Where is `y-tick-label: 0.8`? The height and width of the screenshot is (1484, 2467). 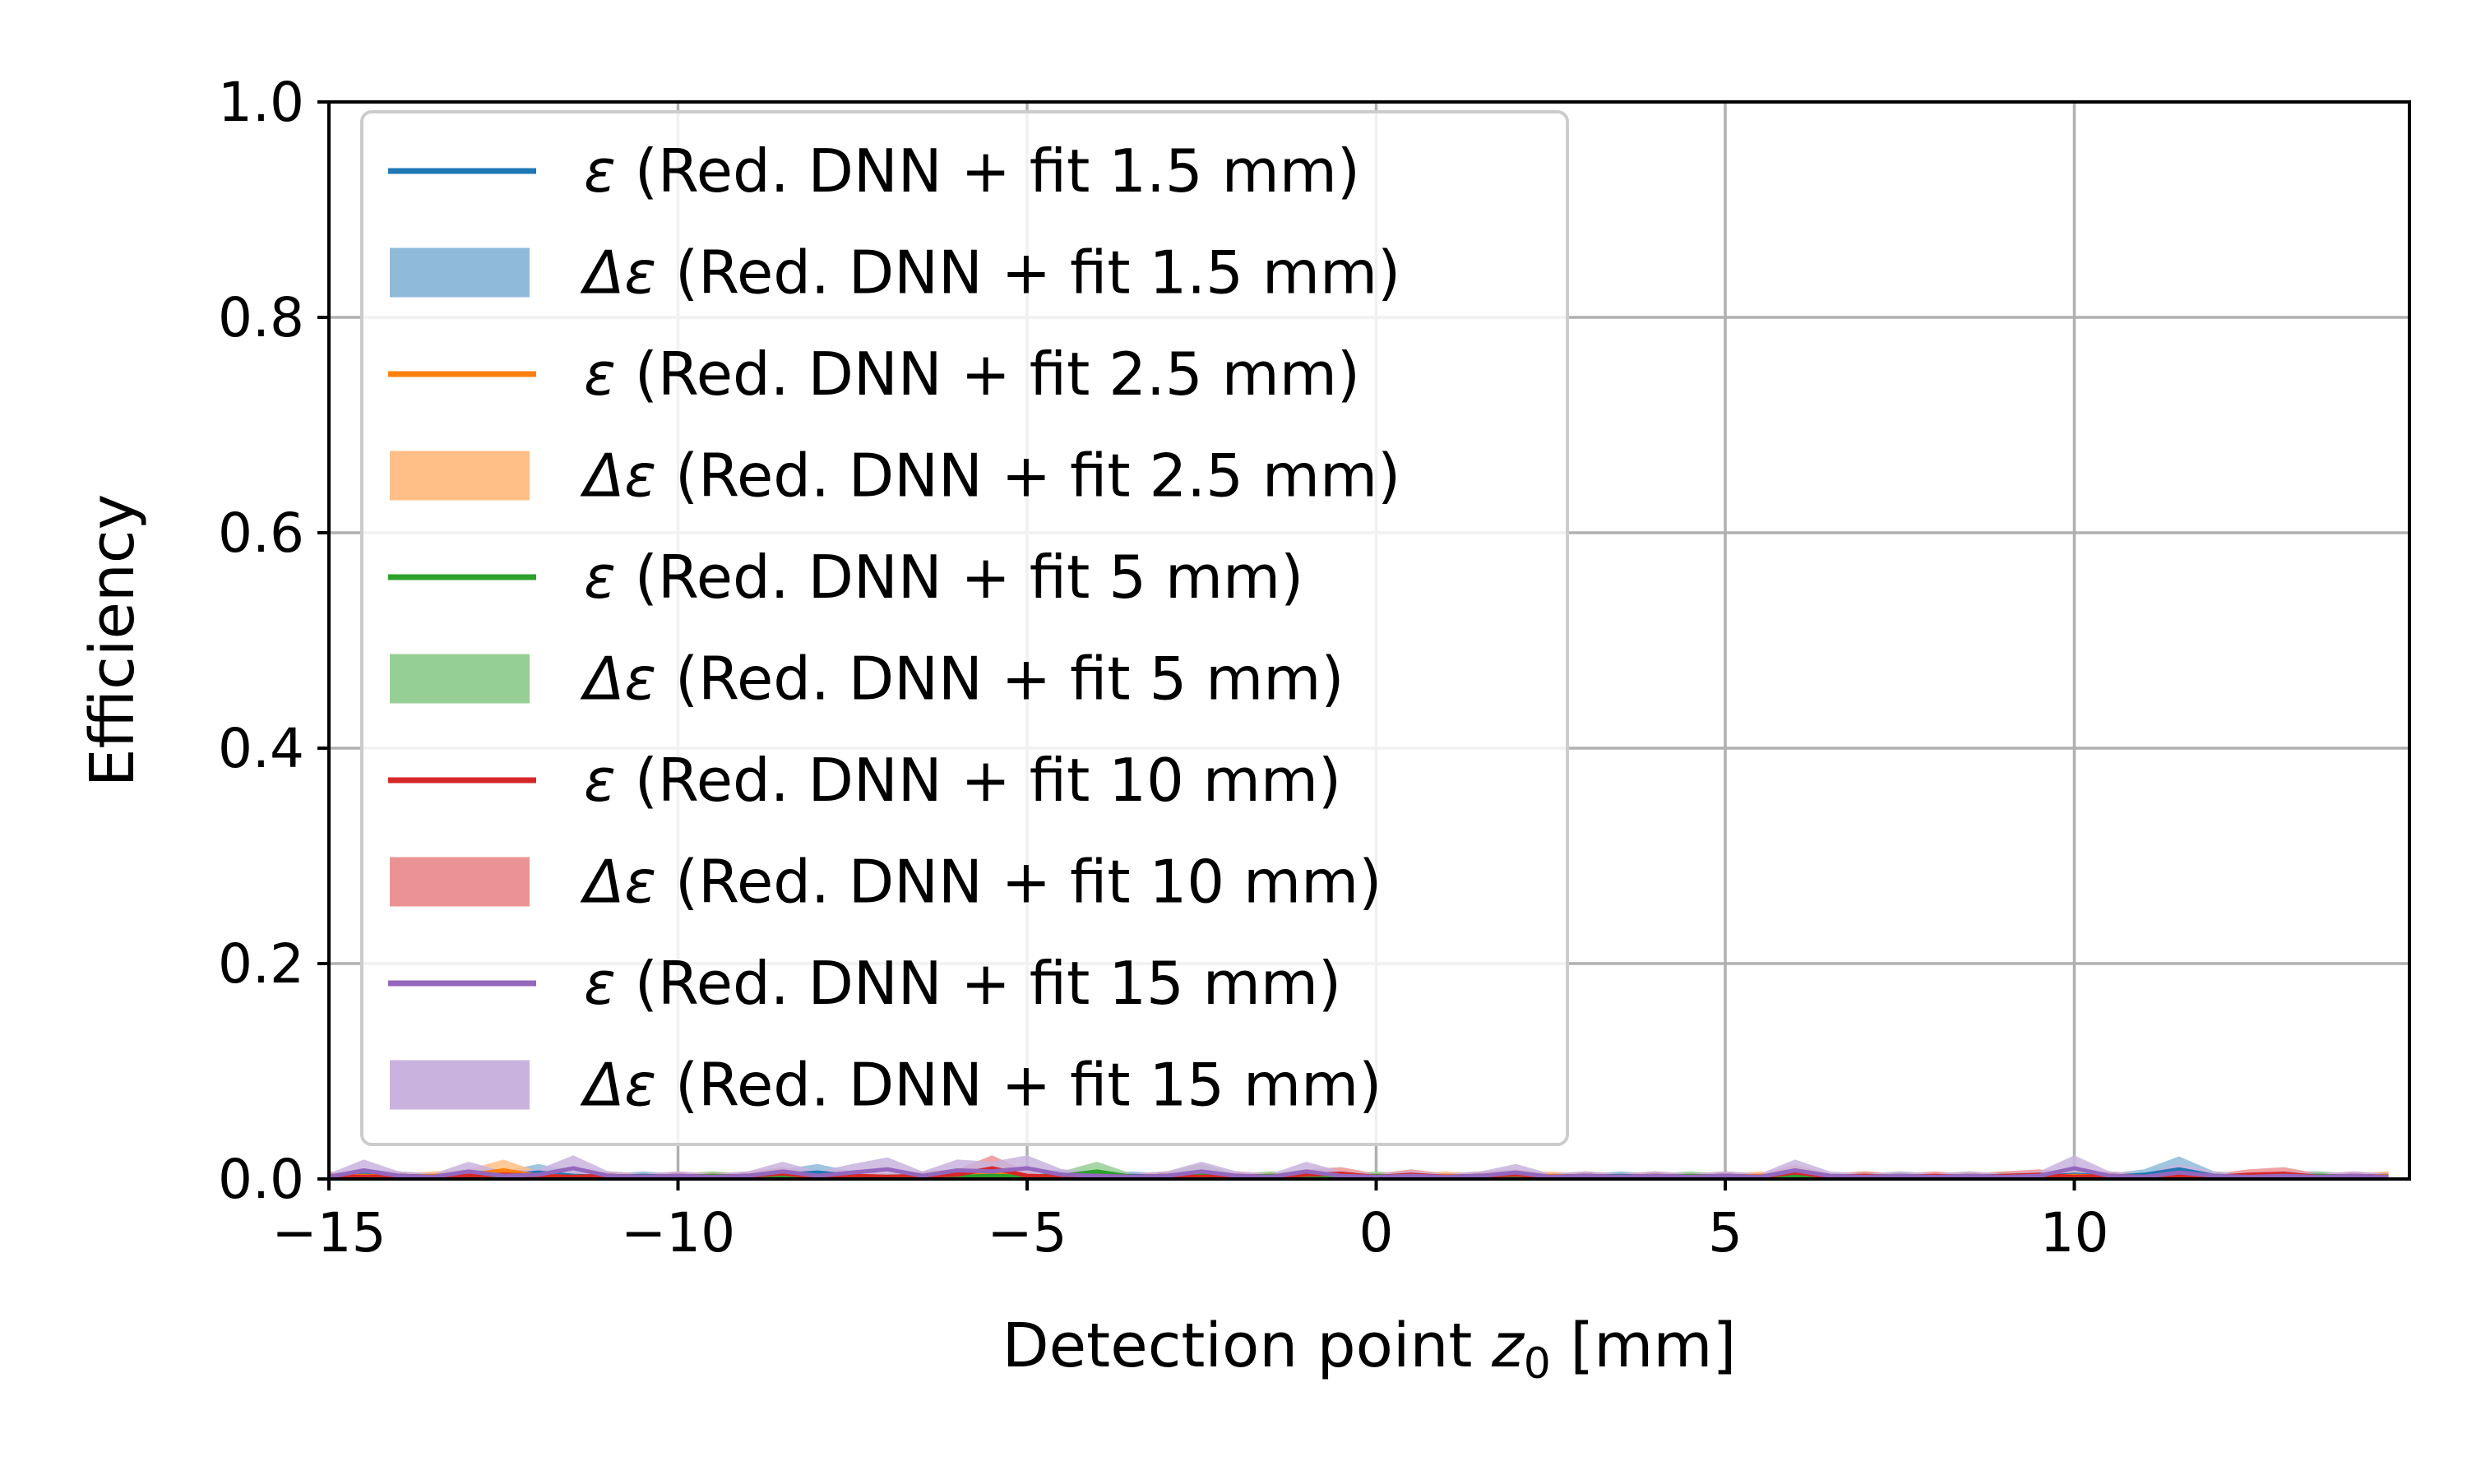 y-tick-label: 0.8 is located at coordinates (261, 318).